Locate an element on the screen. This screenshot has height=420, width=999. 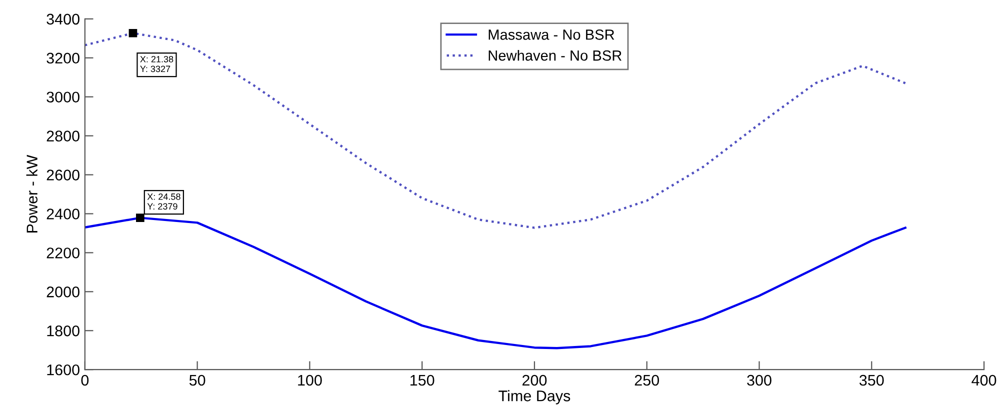
y-tick-label: 1800 is located at coordinates (63, 331).